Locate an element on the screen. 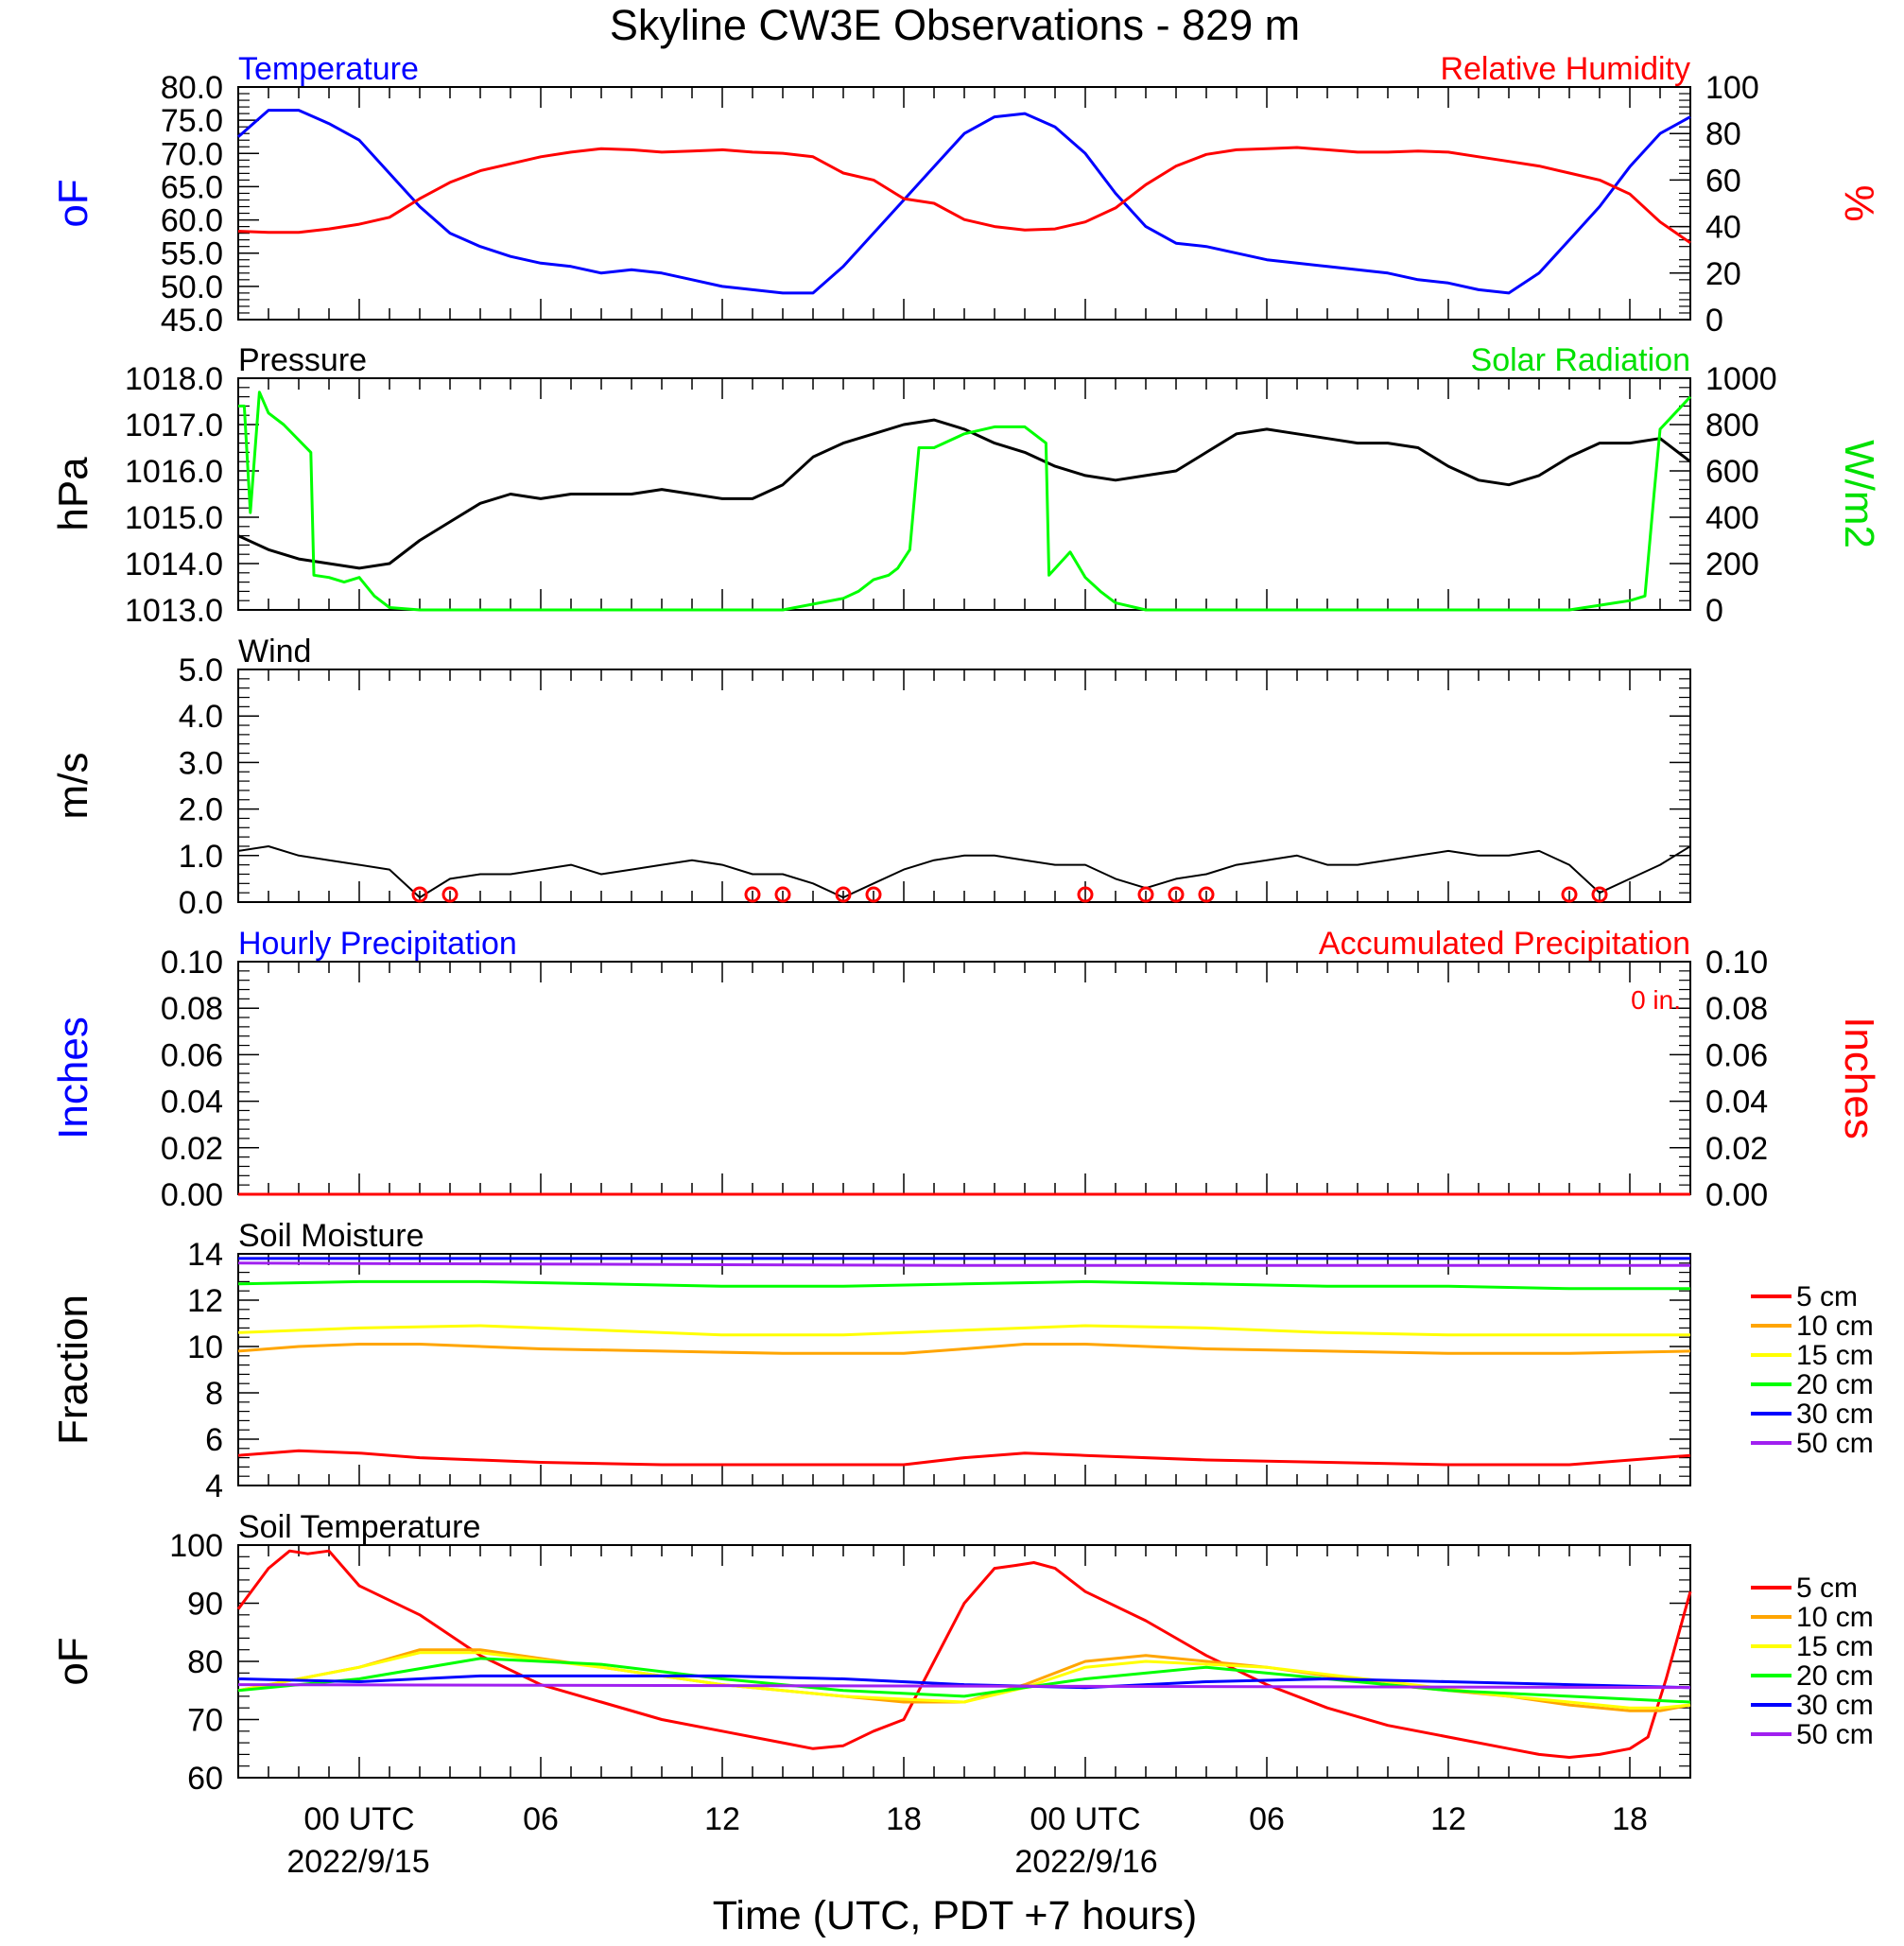  y2-tick-label: 0.10 is located at coordinates (1737, 963).